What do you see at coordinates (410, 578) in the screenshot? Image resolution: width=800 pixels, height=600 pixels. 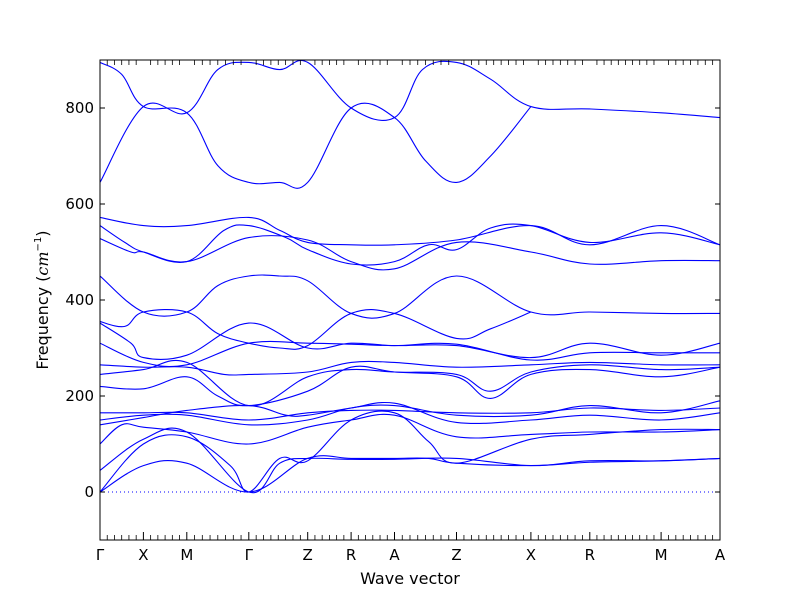 I see `x-axis-title: Wave vector` at bounding box center [410, 578].